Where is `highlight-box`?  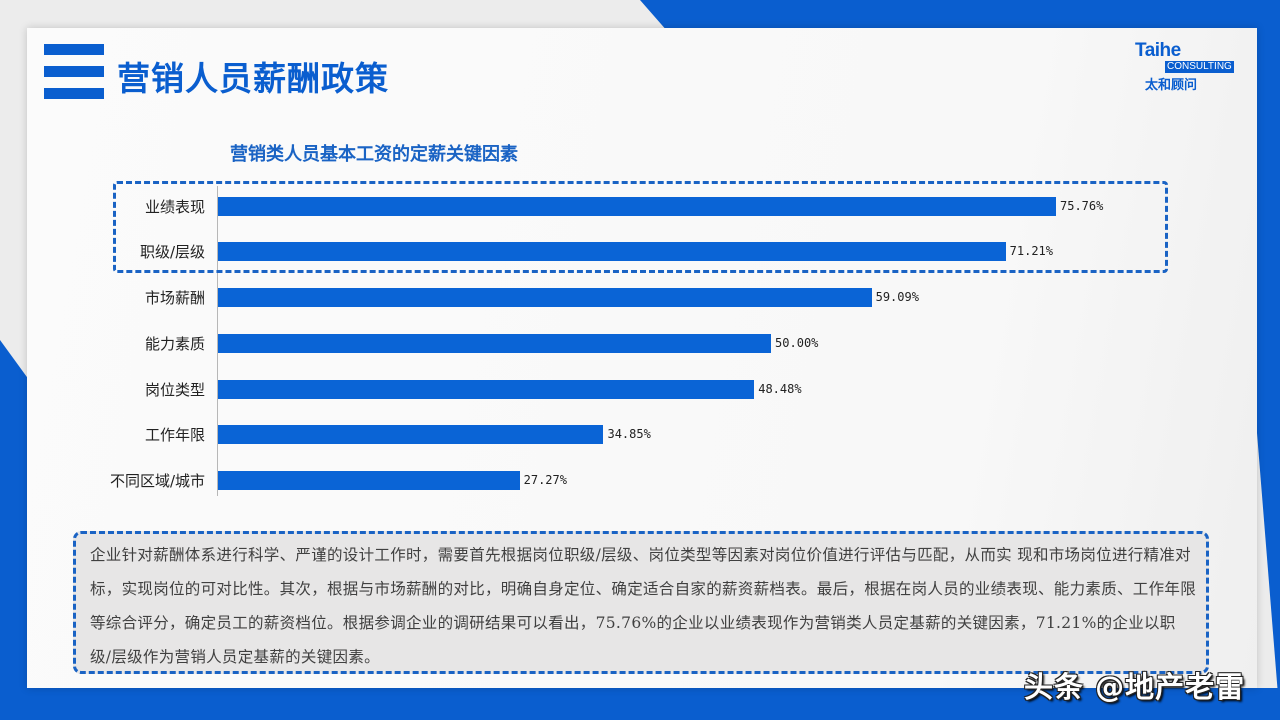
highlight-box is located at coordinates (640, 227).